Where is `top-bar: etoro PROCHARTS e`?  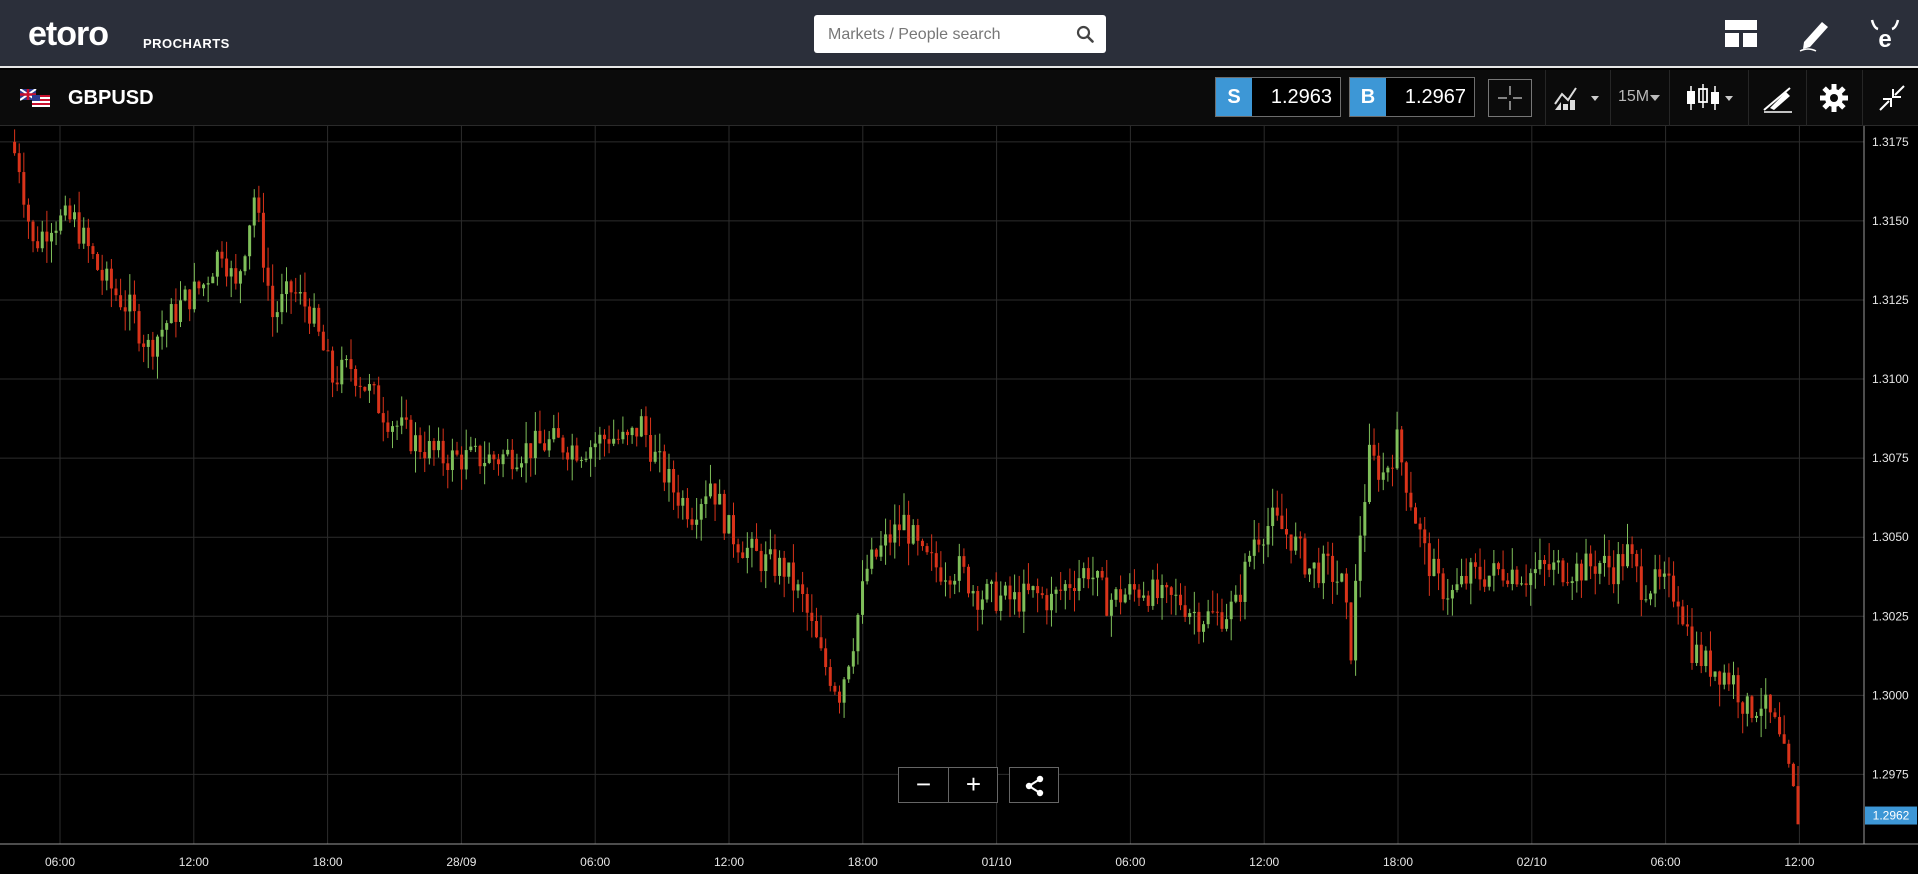
top-bar: etoro PROCHARTS e is located at coordinates (959, 34).